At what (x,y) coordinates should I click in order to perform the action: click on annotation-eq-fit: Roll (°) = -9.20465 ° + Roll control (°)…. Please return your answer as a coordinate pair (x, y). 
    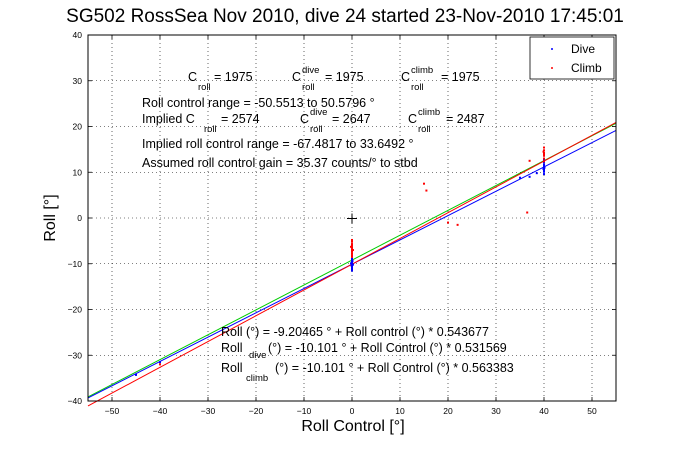
    Looking at the image, I should click on (355, 332).